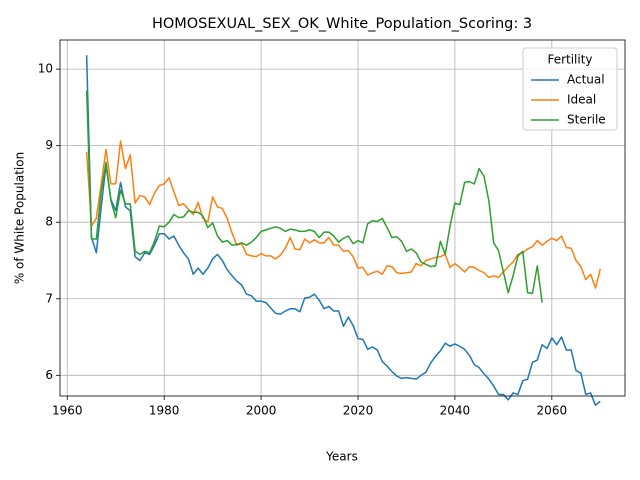  Describe the element at coordinates (569, 60) in the screenshot. I see `legend-title: Fertility` at that location.